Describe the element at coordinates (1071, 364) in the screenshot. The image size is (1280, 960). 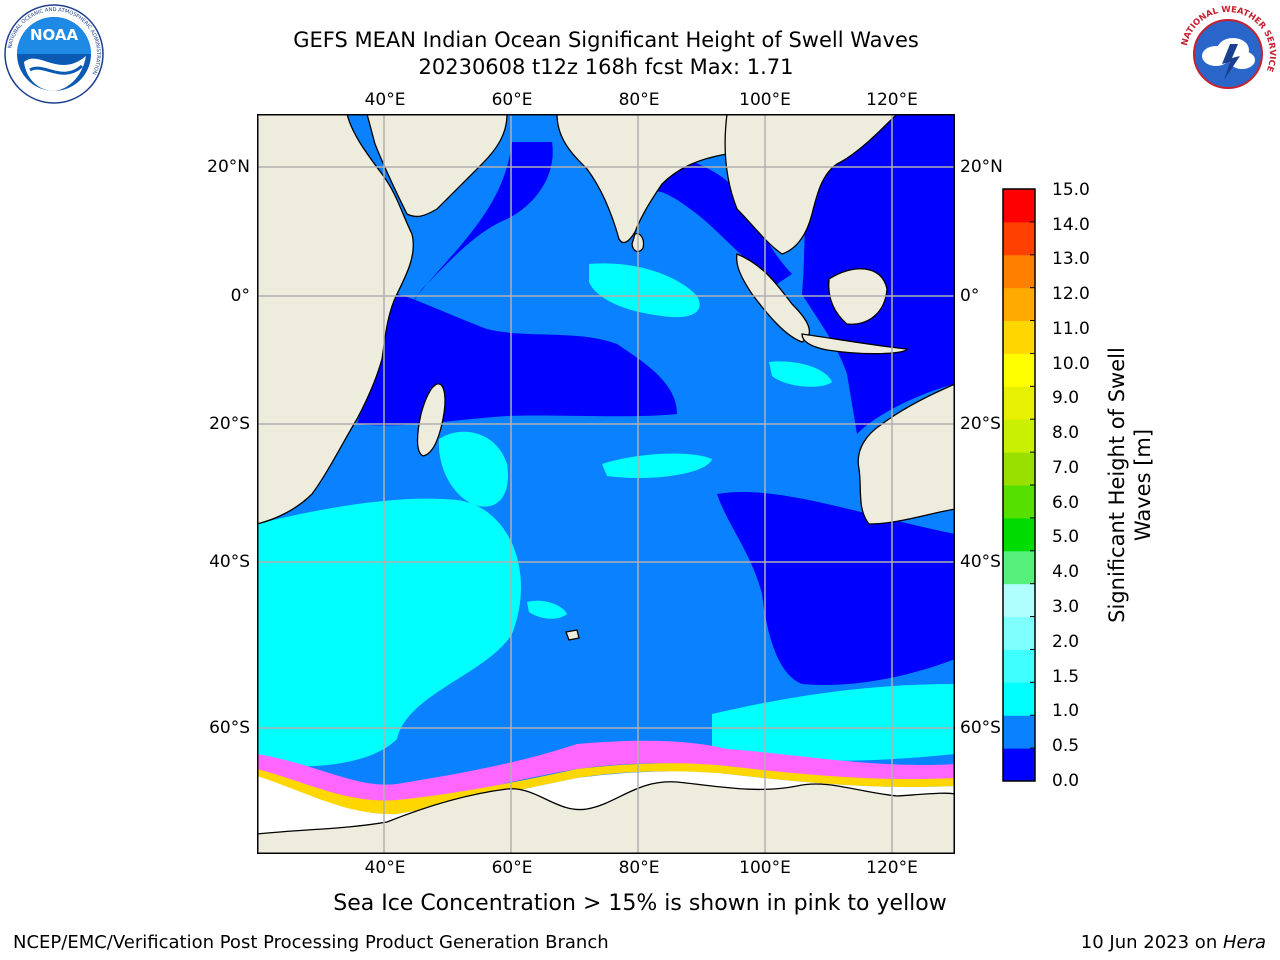
I see `colorbar-tick-label: 10.0` at that location.